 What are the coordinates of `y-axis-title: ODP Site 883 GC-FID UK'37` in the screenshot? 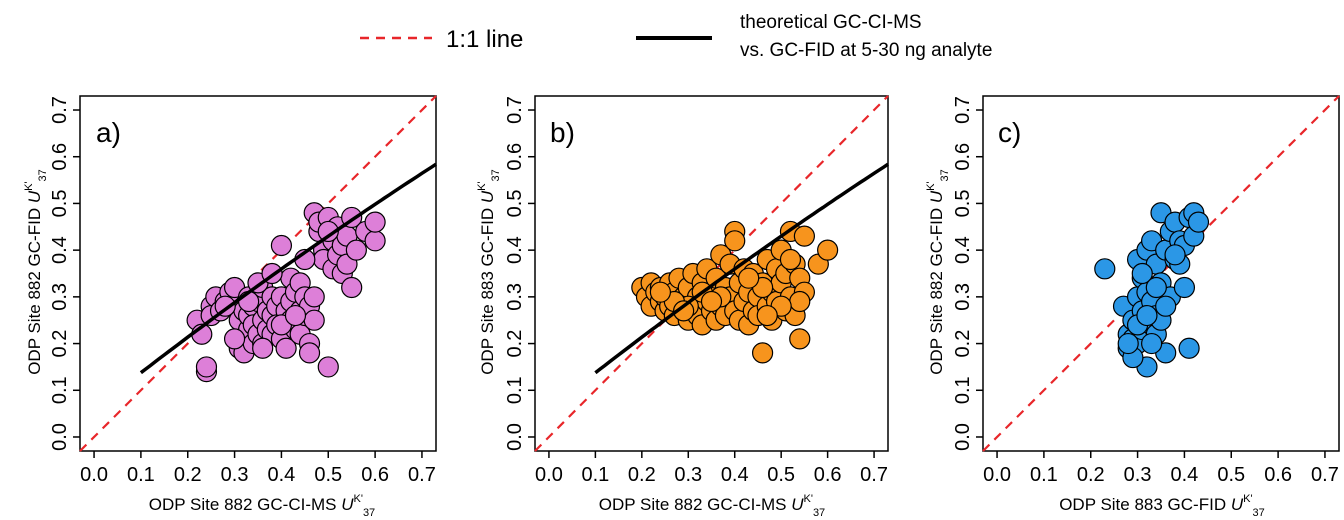 It's located at (489, 272).